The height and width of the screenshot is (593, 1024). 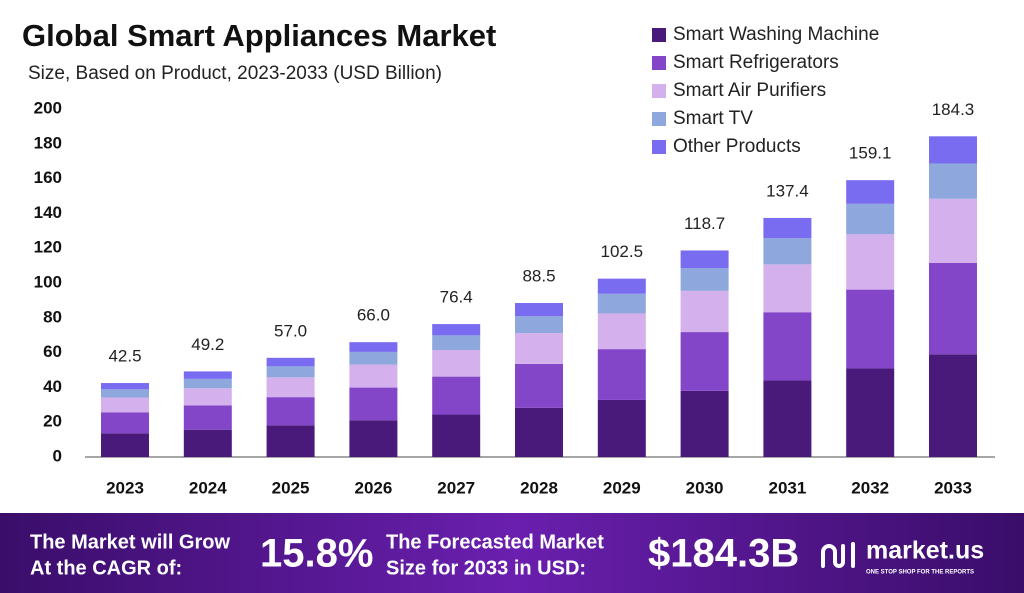 I want to click on chart-title: Global Smart Appliances Market, so click(x=259, y=35).